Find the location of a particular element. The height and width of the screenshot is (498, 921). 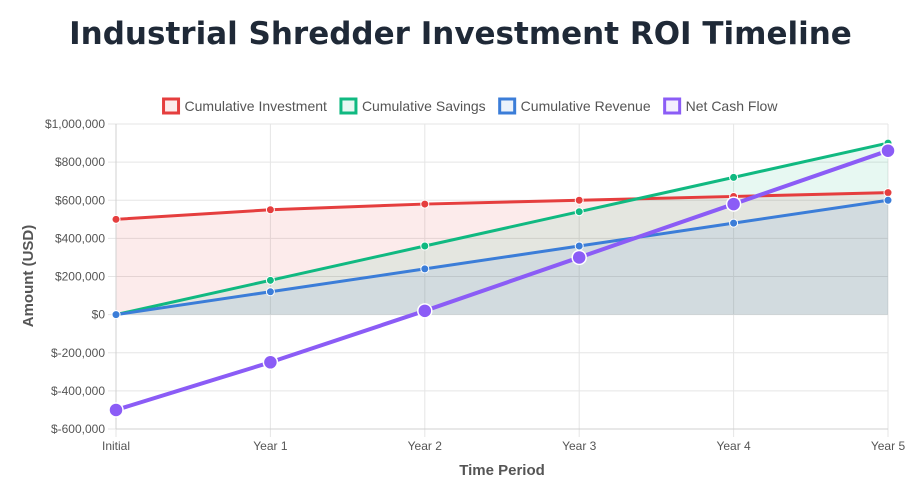

legend-label: Cumulative Investment is located at coordinates (256, 106).